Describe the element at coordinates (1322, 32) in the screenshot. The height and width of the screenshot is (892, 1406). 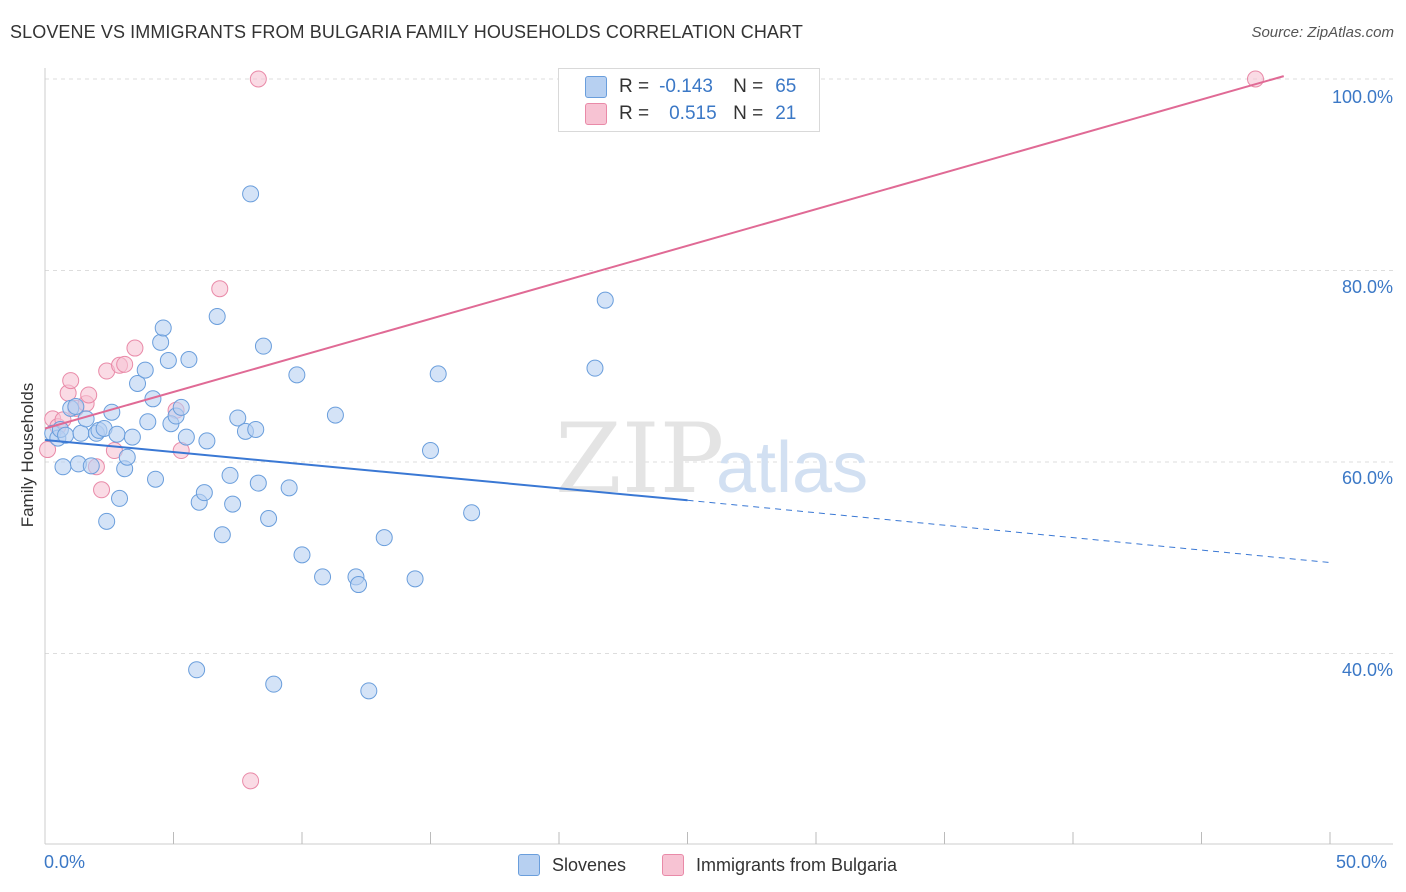
I see `source-credit: Source: ZipAtlas.com` at that location.